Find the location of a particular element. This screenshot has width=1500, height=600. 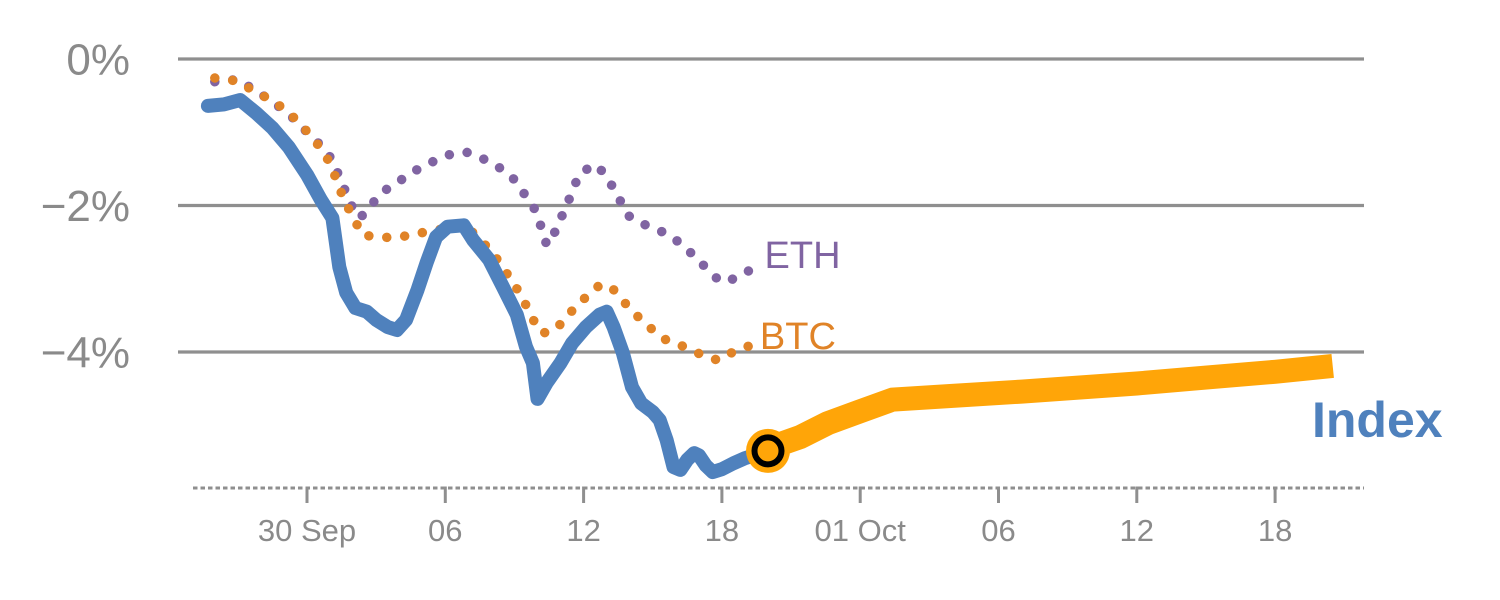

y-tick-label-2: −4% is located at coordinates (85, 353).